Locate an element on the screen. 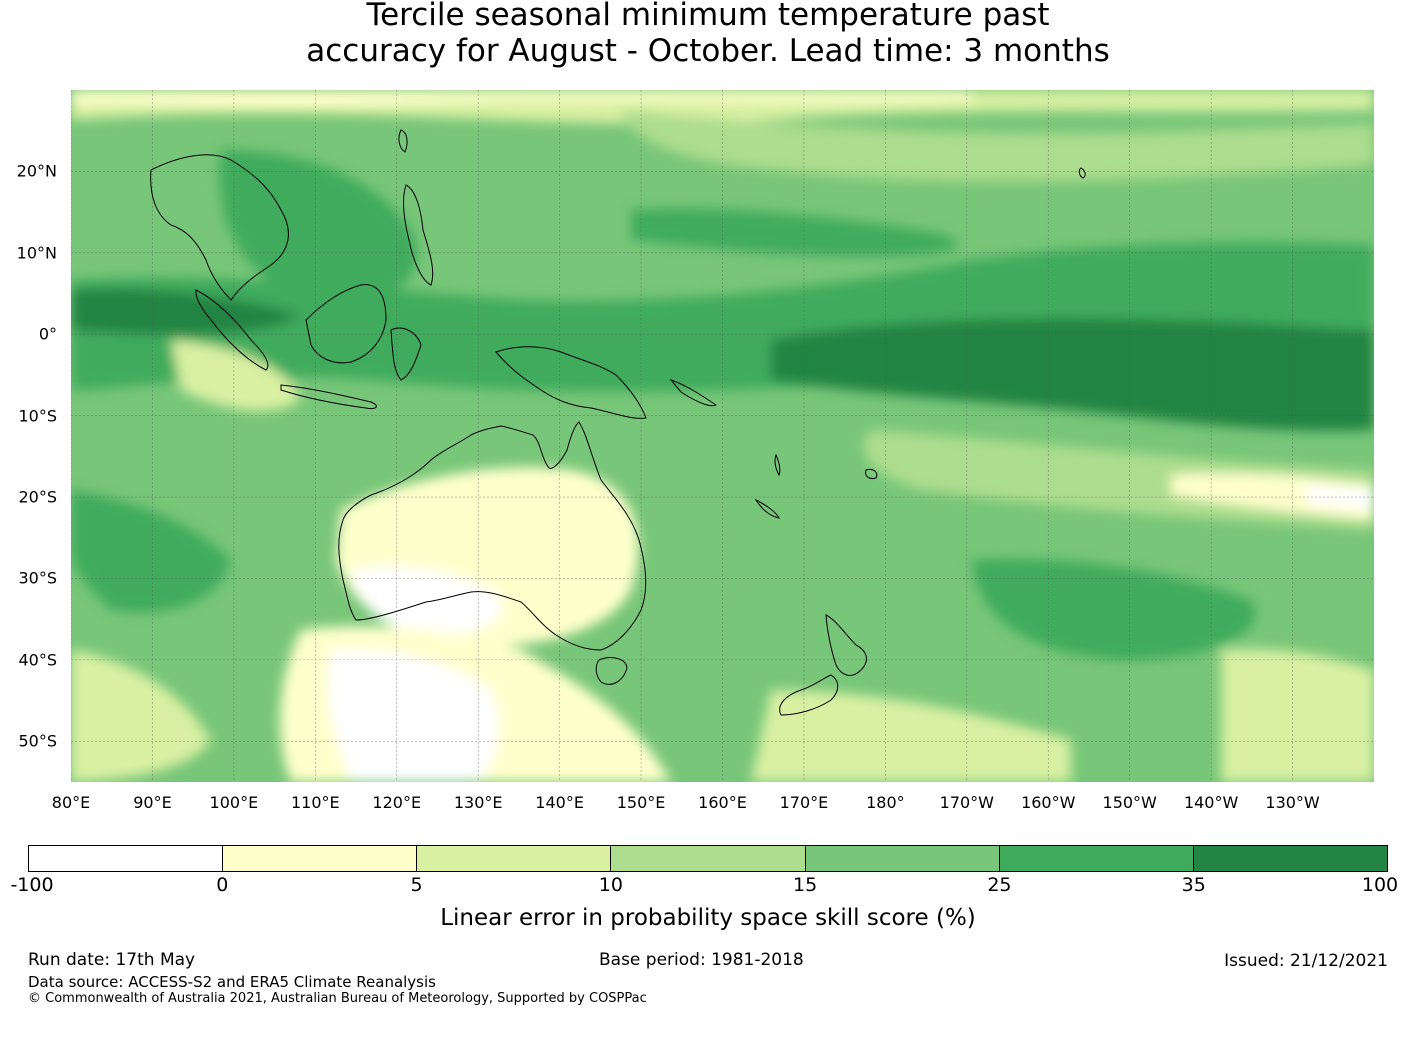 The width and height of the screenshot is (1416, 1050). taiwan-coastline is located at coordinates (403, 141).